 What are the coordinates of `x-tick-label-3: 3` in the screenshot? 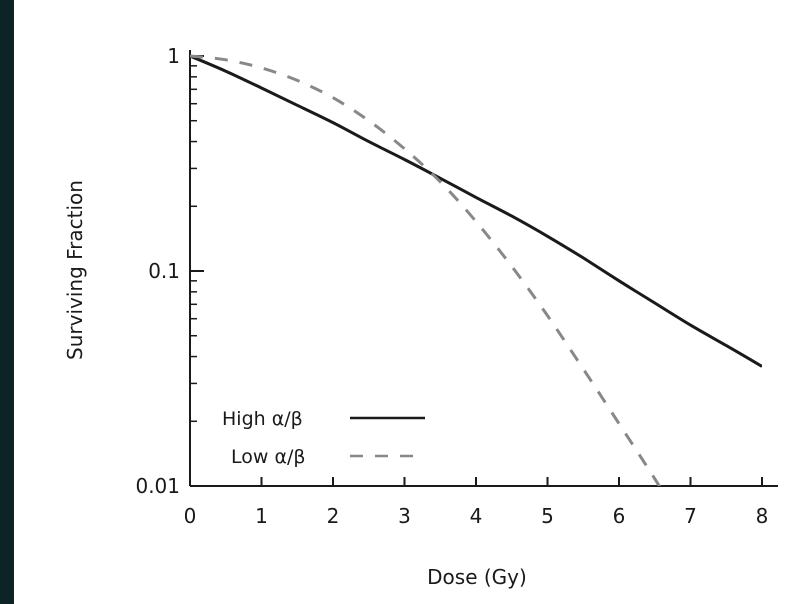 It's located at (404, 516).